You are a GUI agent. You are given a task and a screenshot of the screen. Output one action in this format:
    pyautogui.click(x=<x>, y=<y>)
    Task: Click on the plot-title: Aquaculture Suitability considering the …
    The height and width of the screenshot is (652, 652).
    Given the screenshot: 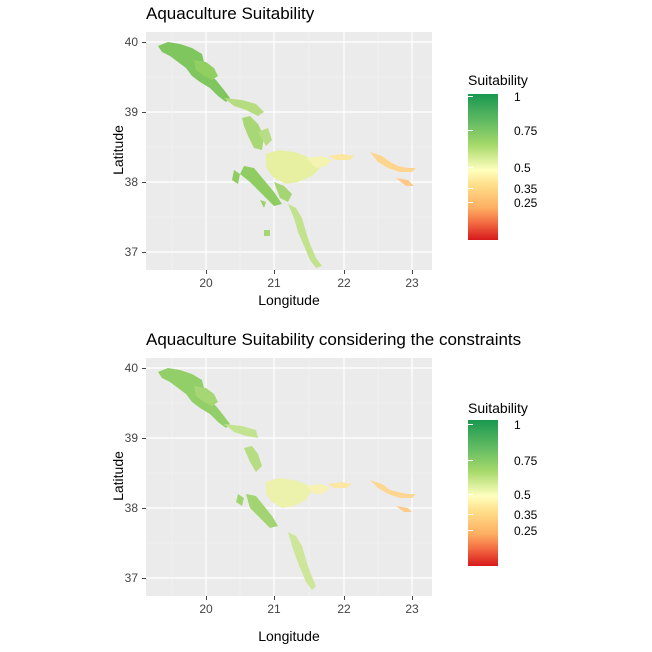 What is the action you would take?
    pyautogui.click(x=334, y=339)
    